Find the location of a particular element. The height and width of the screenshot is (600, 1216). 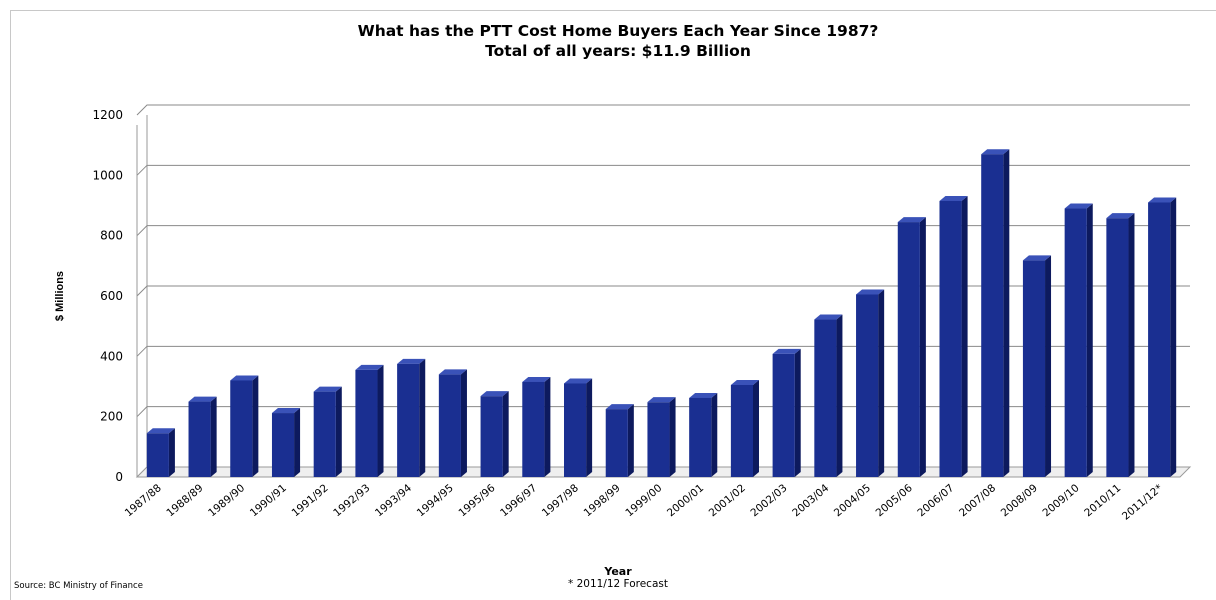

x-tick-label: 1991/92 is located at coordinates (310, 500).